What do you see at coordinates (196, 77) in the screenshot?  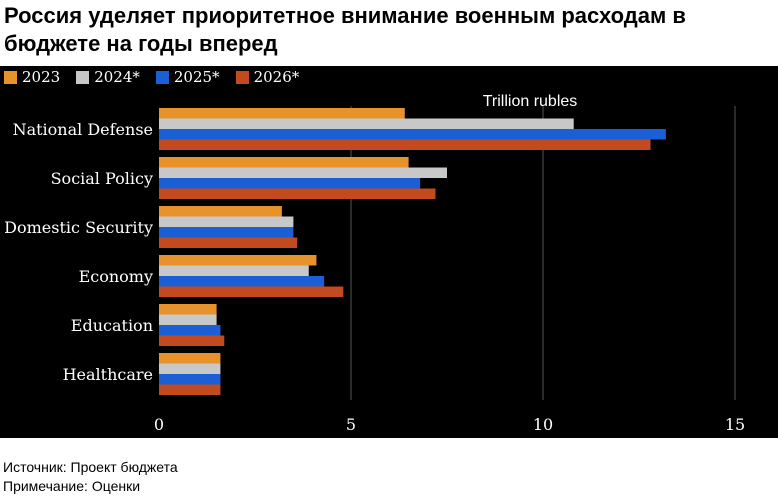 I see `legend-label: 2025*` at bounding box center [196, 77].